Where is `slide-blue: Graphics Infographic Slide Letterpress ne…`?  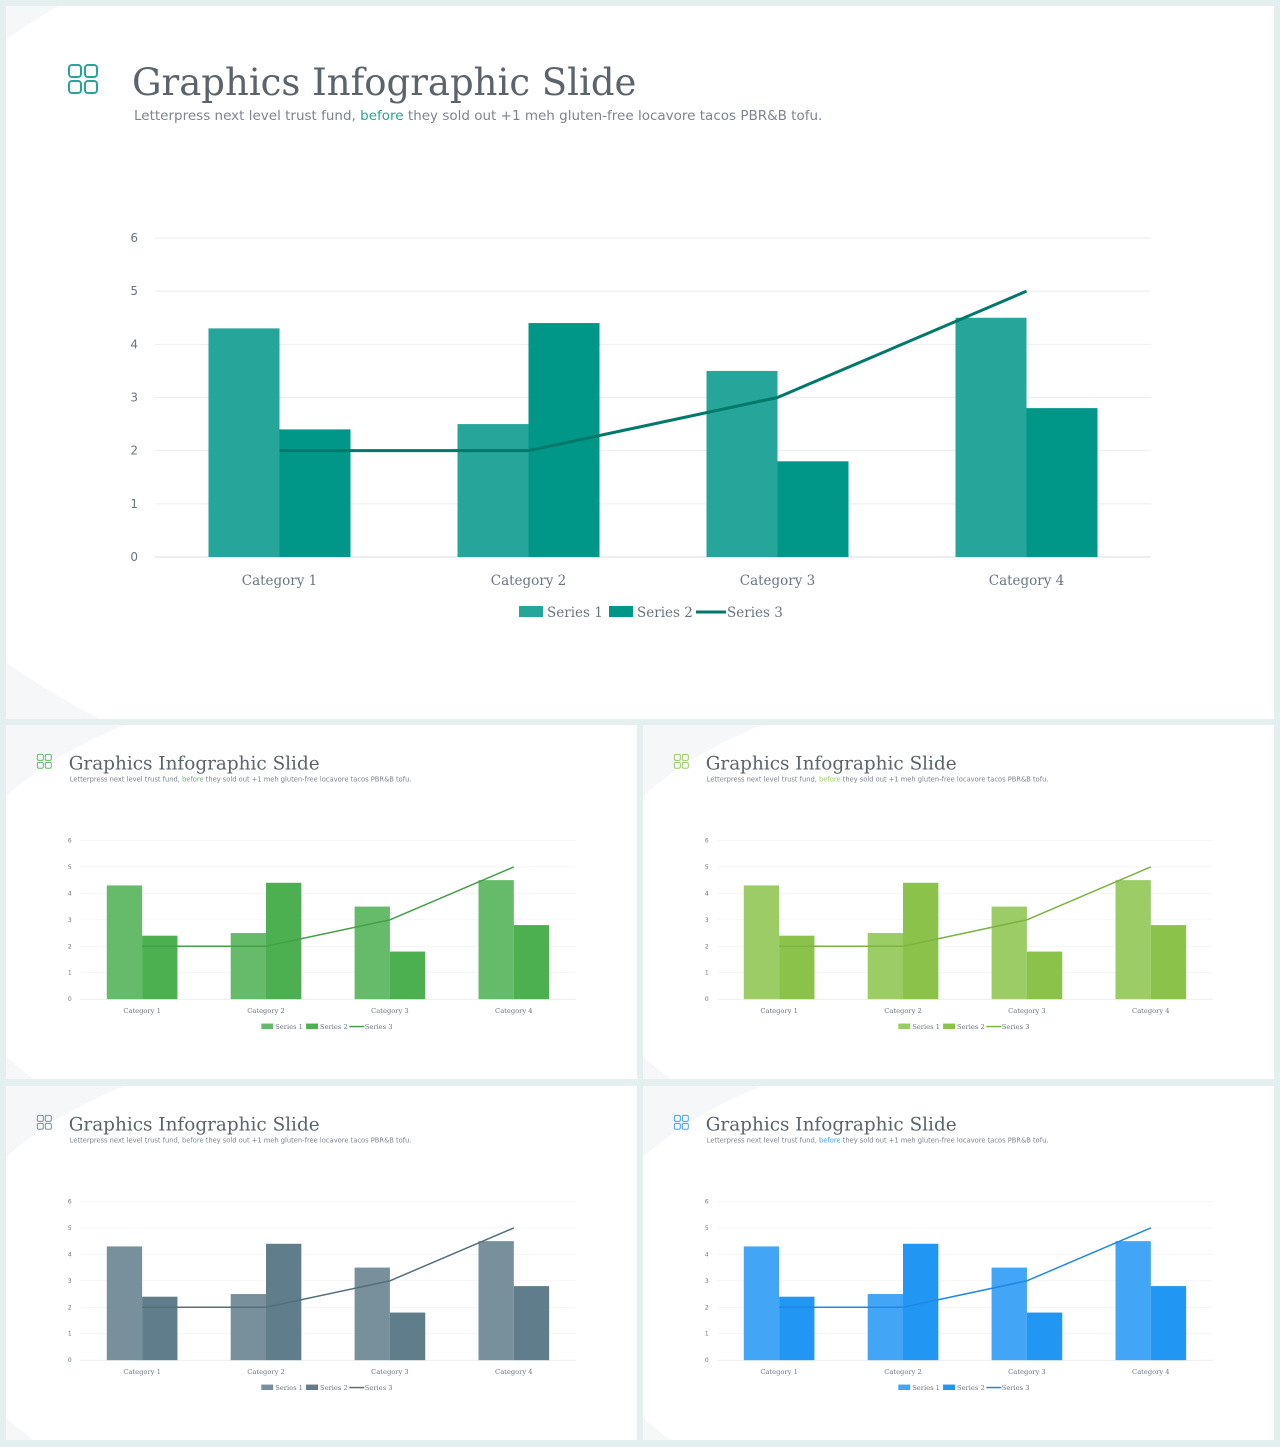
slide-blue: Graphics Infographic Slide Letterpress ne… is located at coordinates (958, 1263).